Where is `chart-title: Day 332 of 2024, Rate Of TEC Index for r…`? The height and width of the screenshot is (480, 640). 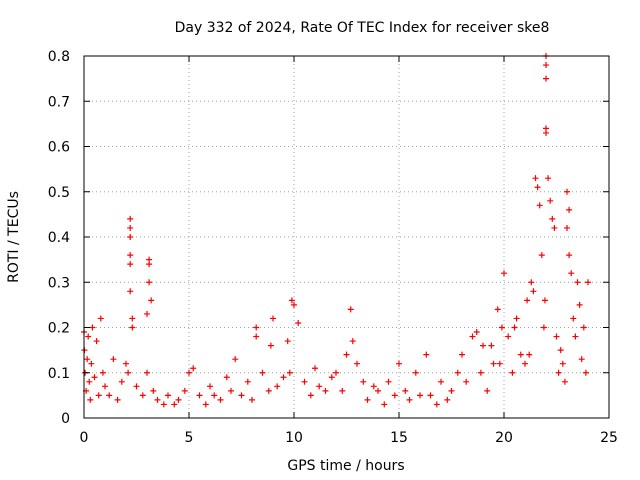 chart-title: Day 332 of 2024, Rate Of TEC Index for r… is located at coordinates (362, 28).